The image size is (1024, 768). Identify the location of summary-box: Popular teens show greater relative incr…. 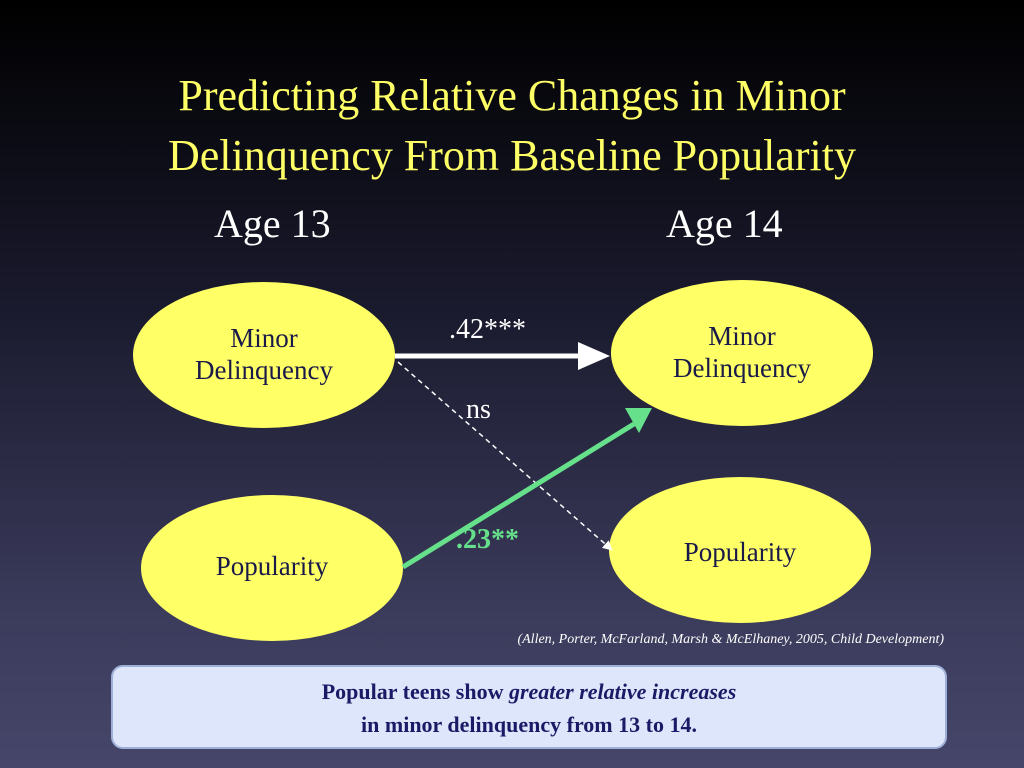
(529, 707).